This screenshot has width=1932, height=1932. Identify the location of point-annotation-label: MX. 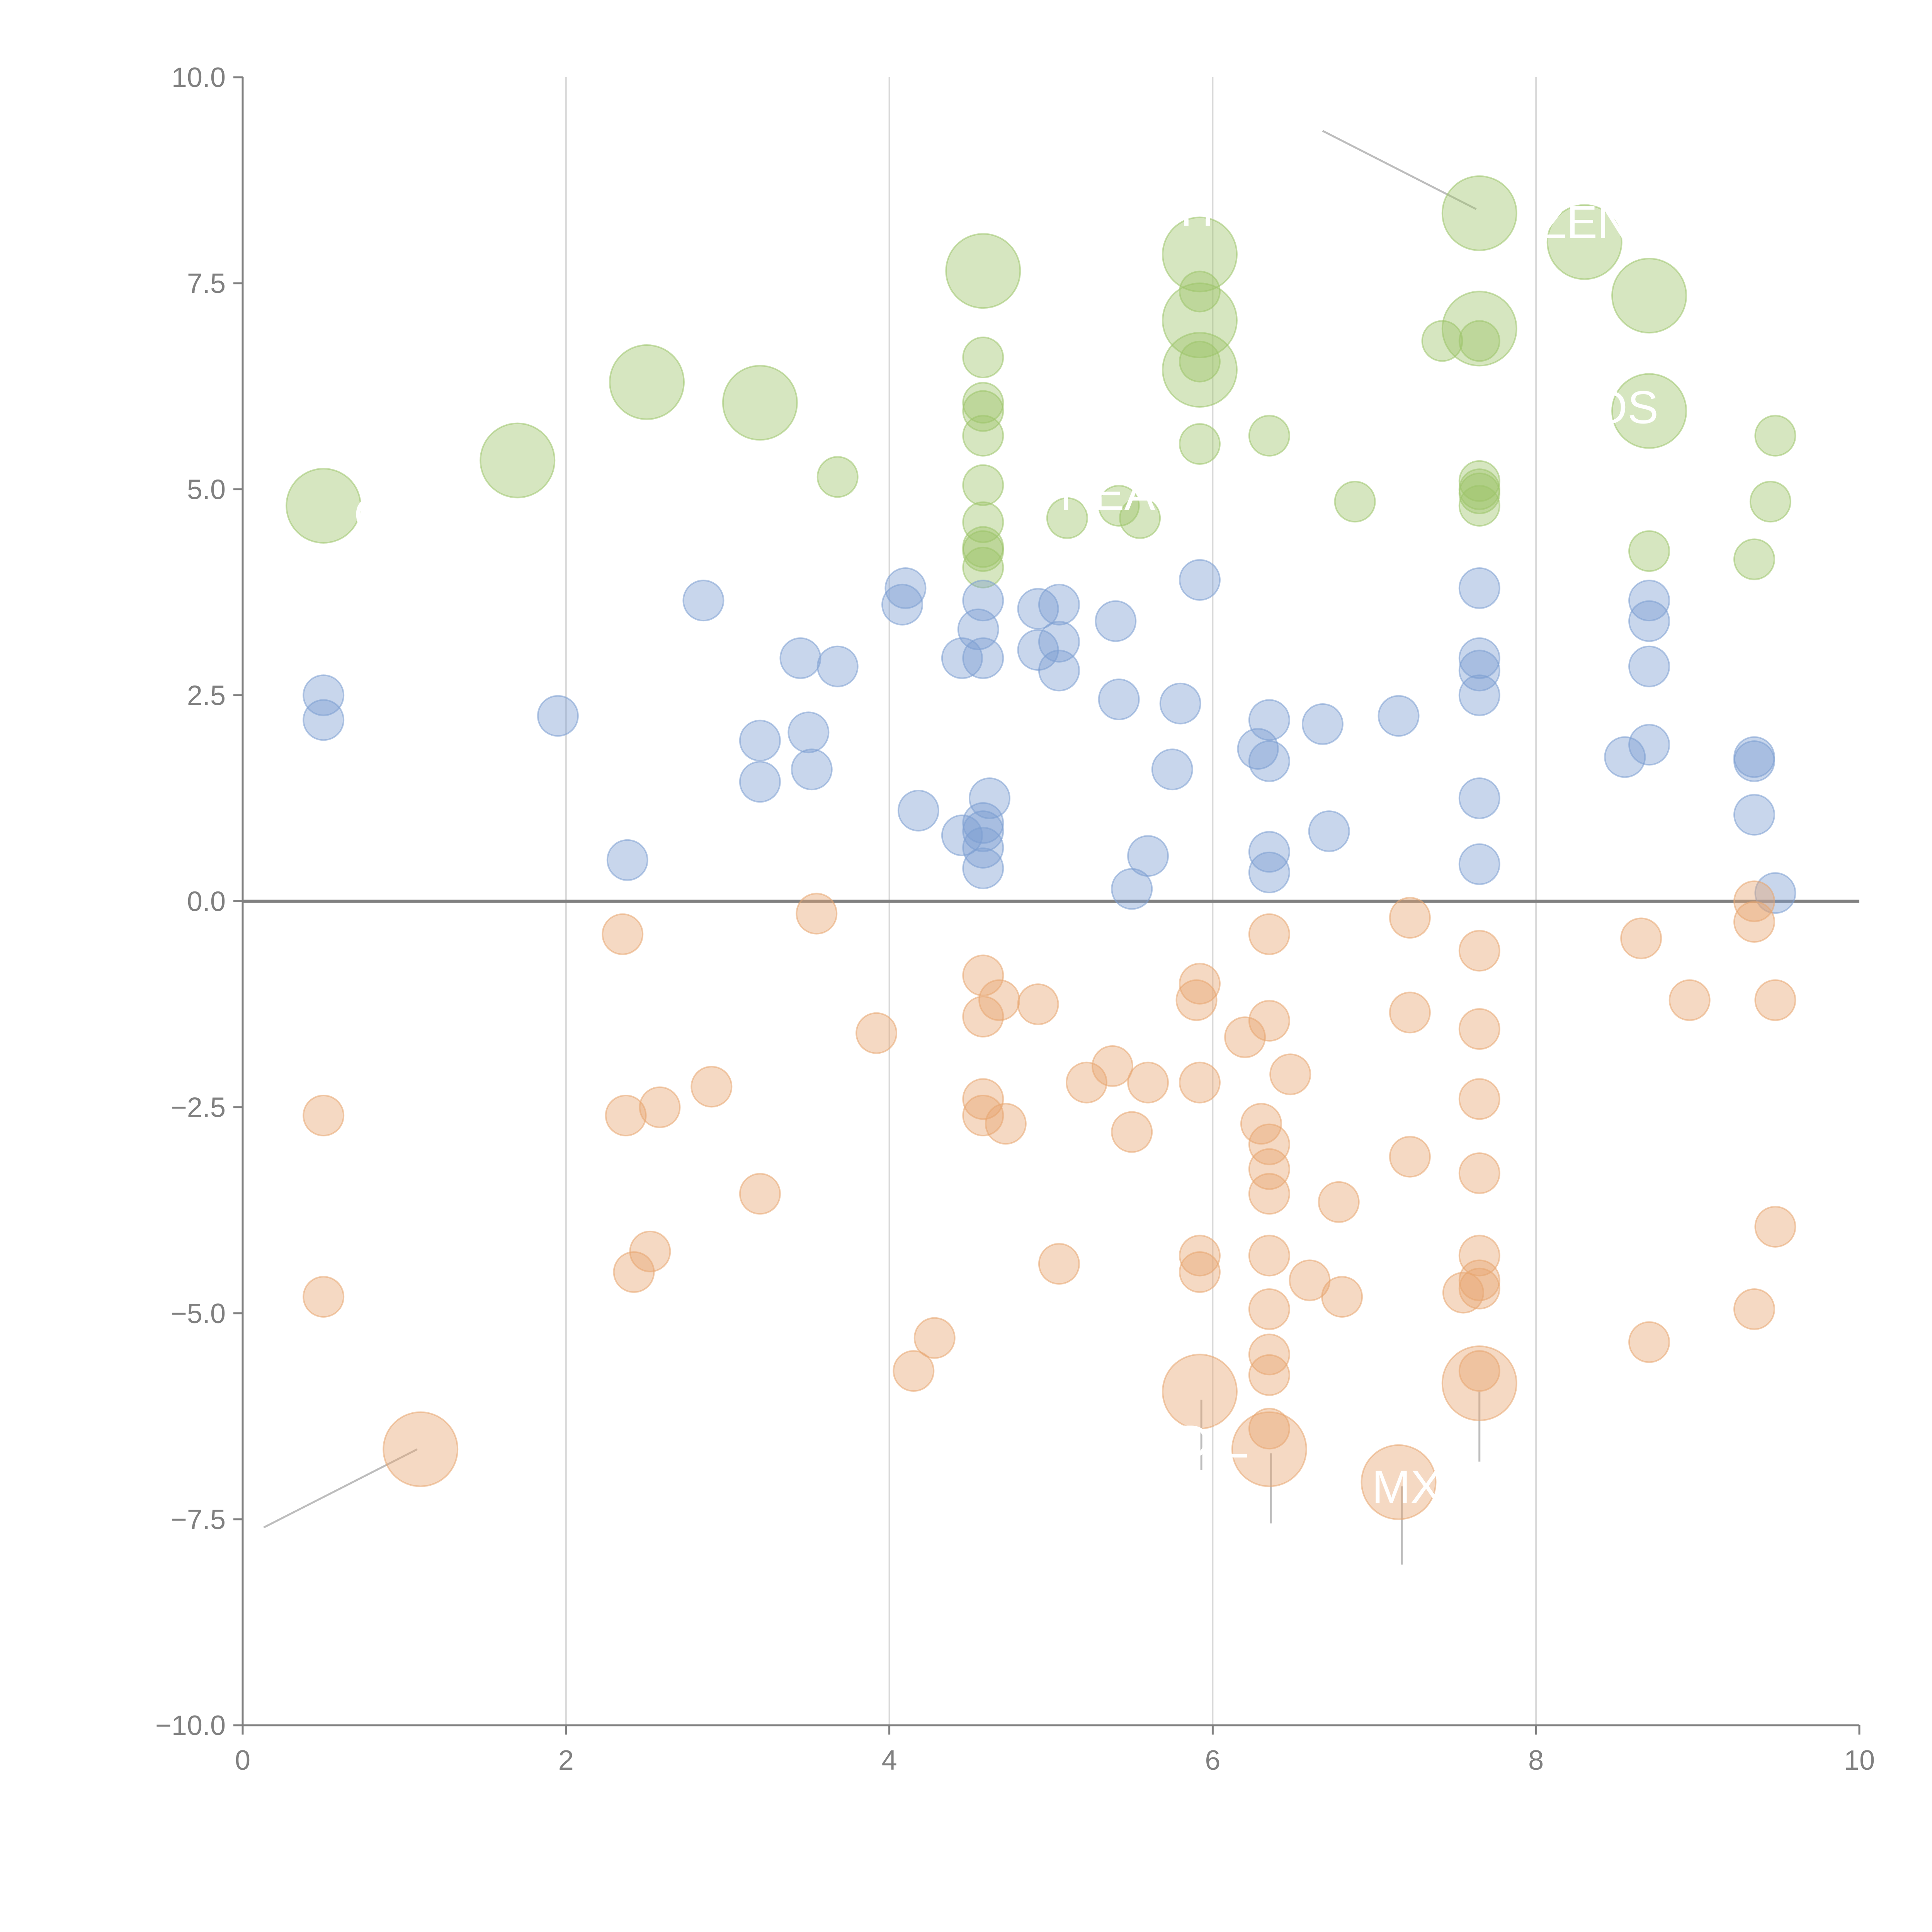
(1406, 1487).